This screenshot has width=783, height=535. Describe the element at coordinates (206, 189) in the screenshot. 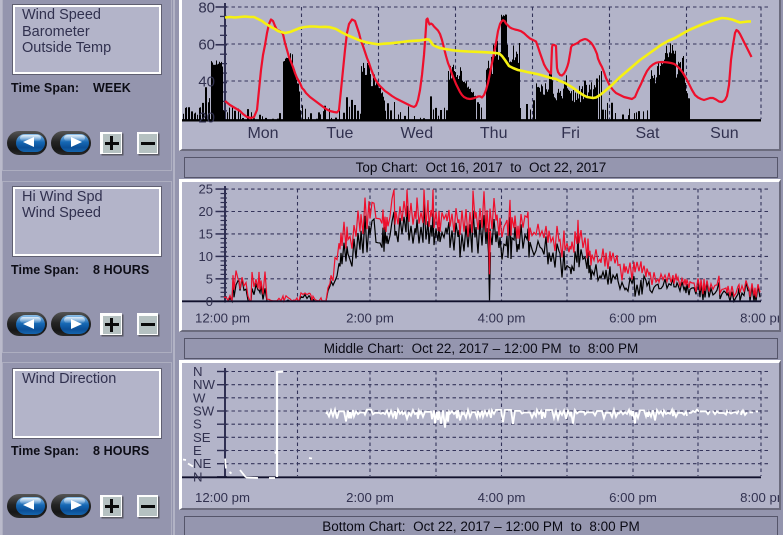

I see `svg-text: 25` at that location.